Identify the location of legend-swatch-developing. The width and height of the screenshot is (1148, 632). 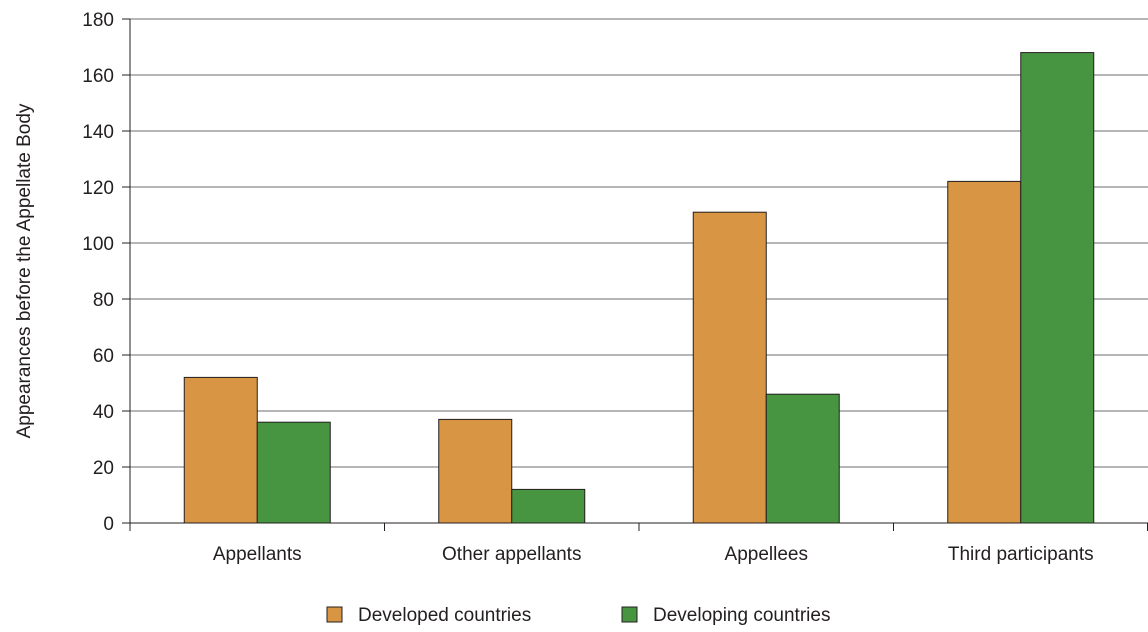
(629, 614).